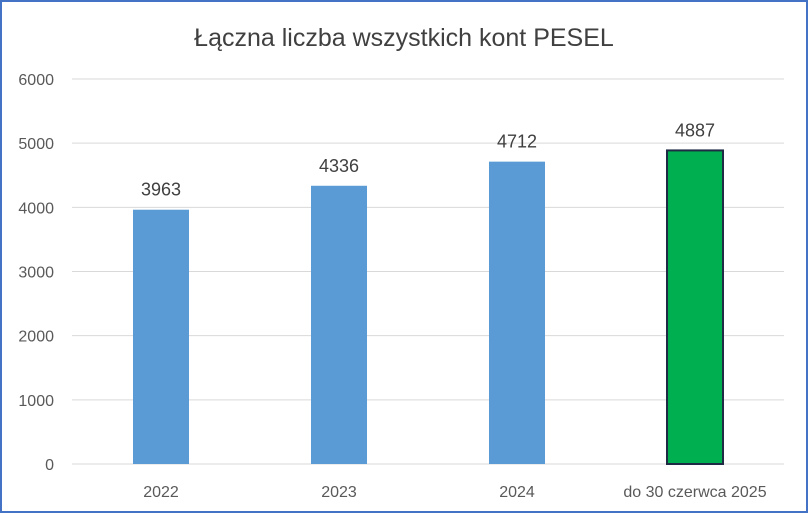 This screenshot has width=808, height=513. Describe the element at coordinates (161, 190) in the screenshot. I see `data-label: 3963` at that location.